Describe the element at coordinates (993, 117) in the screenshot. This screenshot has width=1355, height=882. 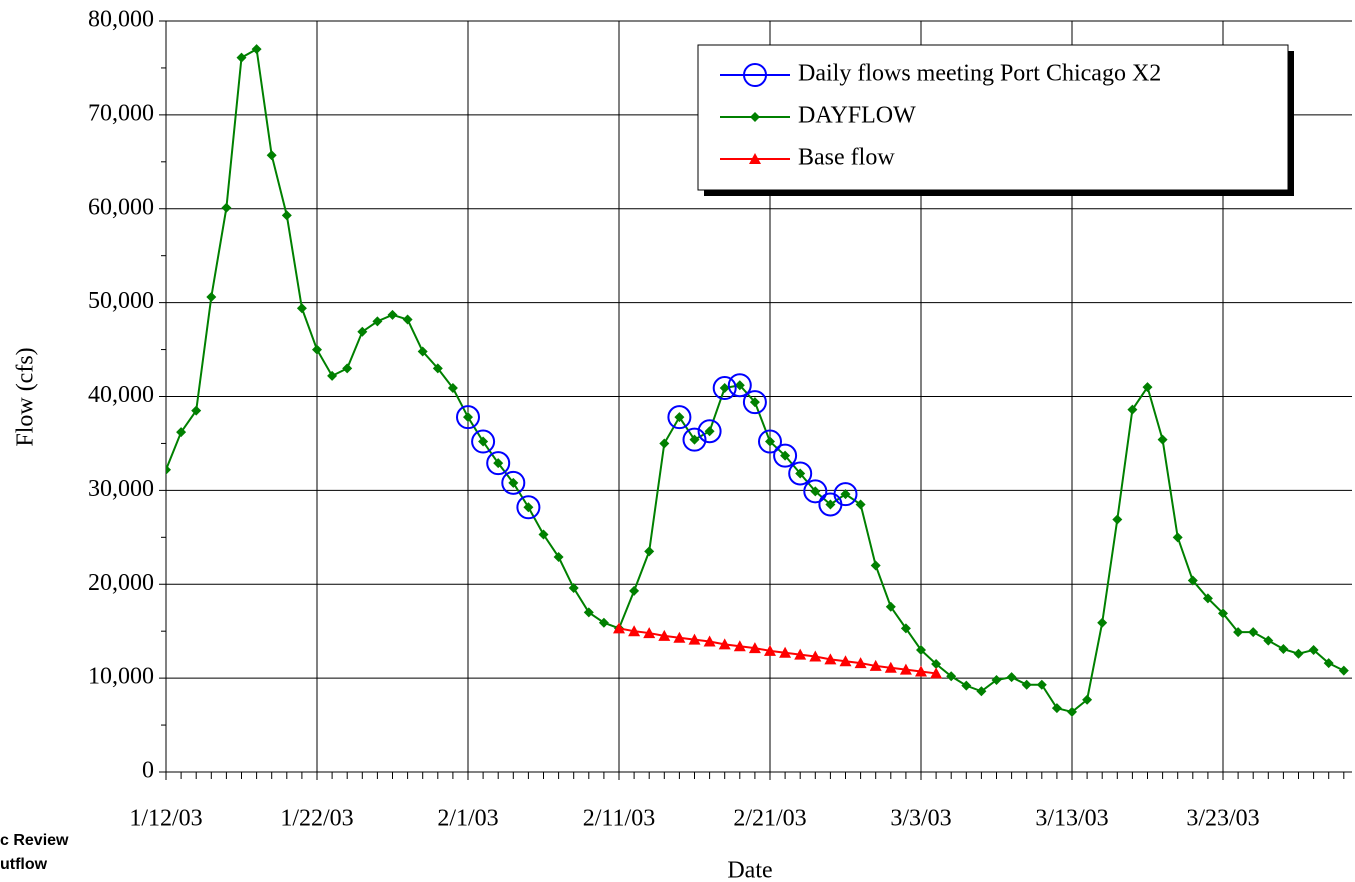
I see `legend` at that location.